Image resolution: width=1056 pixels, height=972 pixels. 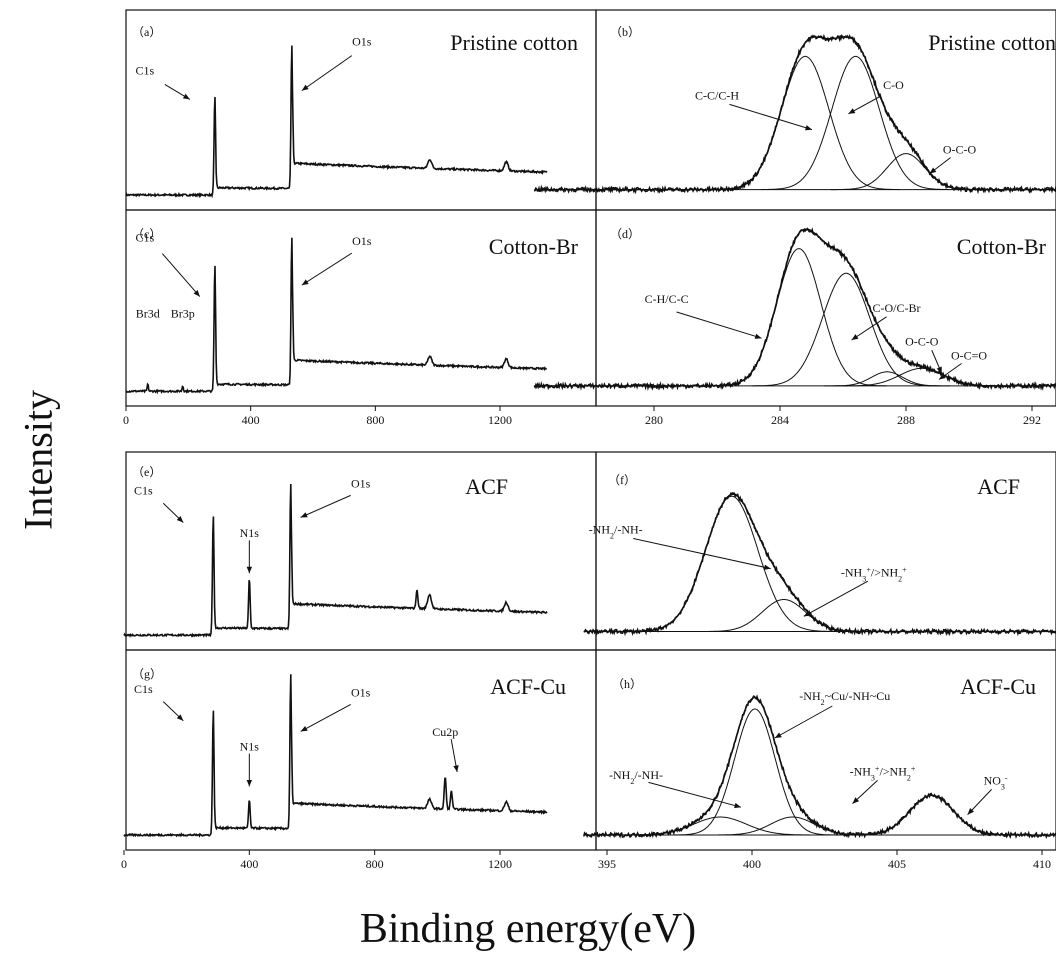 What do you see at coordinates (874, 574) in the screenshot?
I see `annotation-f-1: -NH3+/>NH2+` at bounding box center [874, 574].